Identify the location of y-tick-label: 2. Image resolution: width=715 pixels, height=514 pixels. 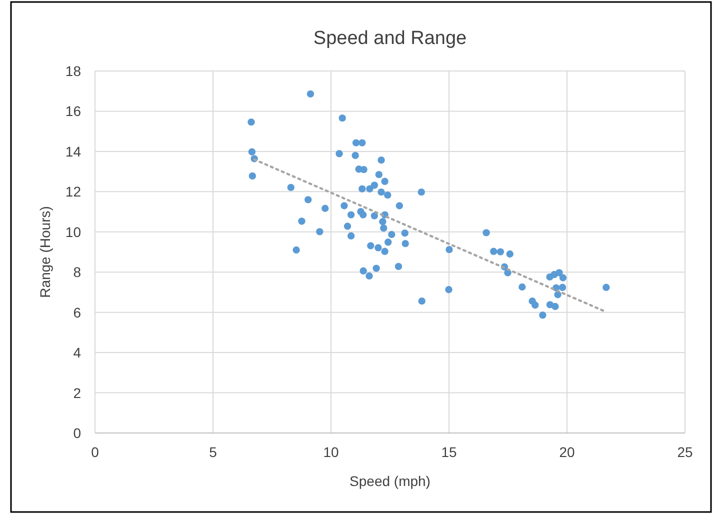
(77, 392).